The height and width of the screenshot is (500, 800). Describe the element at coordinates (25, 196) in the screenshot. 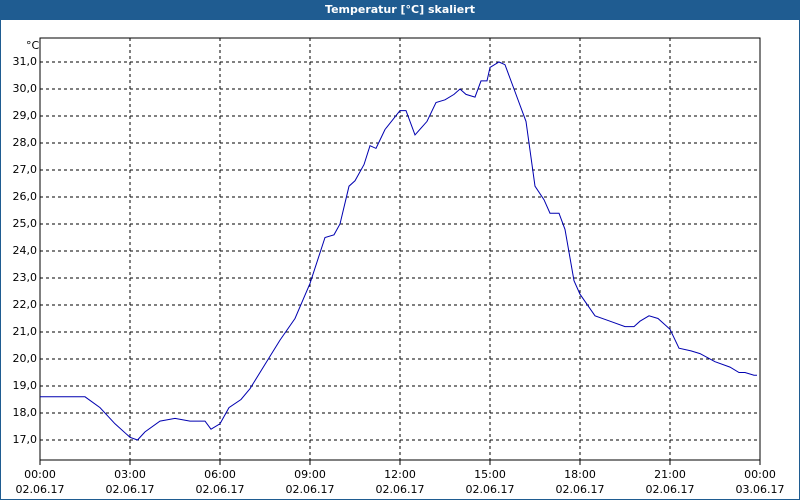

I see `y-tick-label: 26,0` at that location.